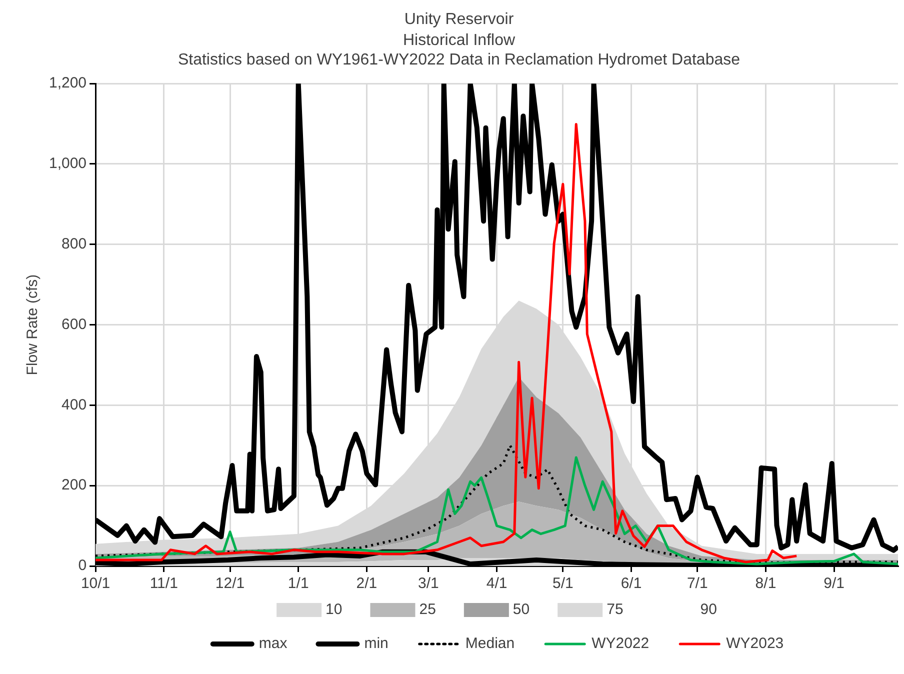  Describe the element at coordinates (164, 583) in the screenshot. I see `x-tick-label: 11/1` at that location.